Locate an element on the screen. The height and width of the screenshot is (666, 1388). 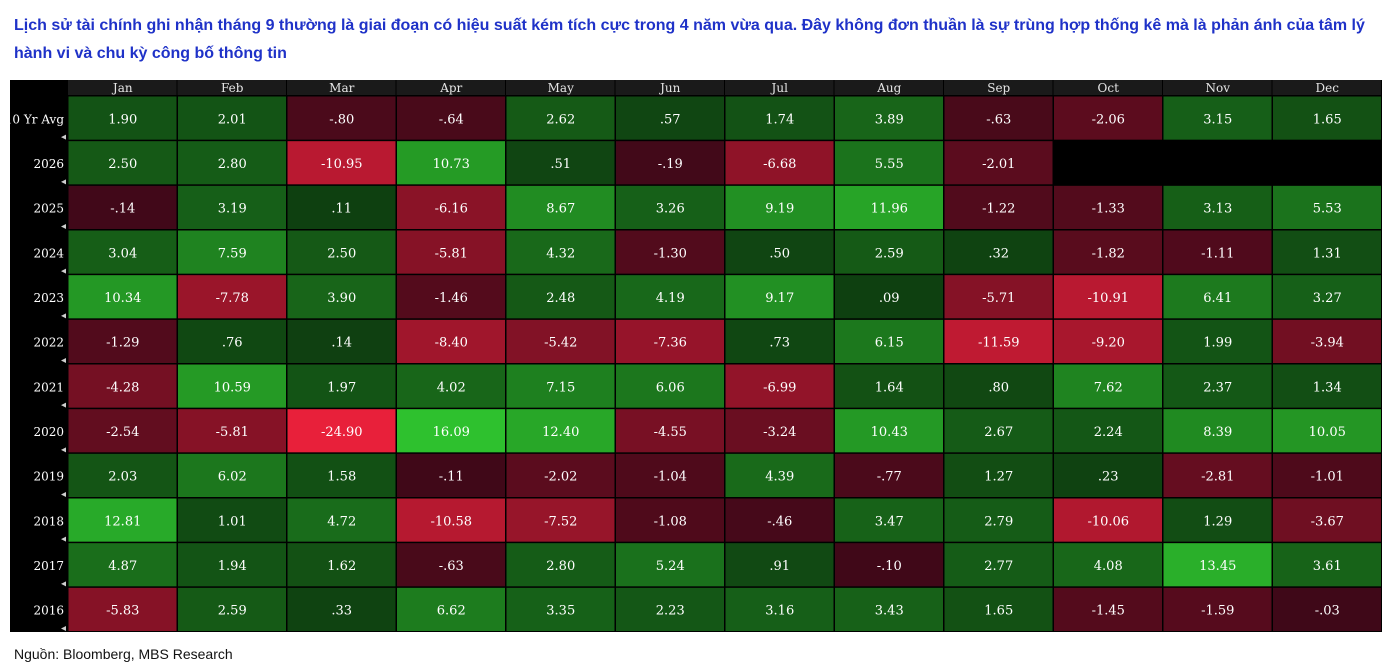
cell-value: 2.50 is located at coordinates (122, 164).